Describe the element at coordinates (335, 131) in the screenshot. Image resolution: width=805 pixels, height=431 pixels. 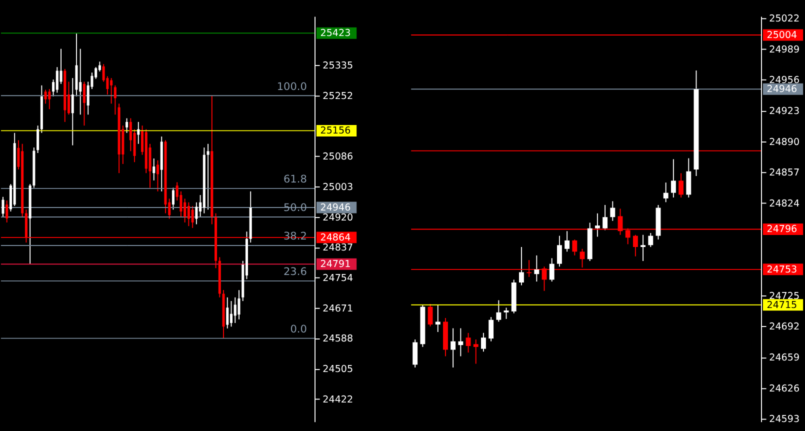
I see `ref-line-label: 25156` at that location.